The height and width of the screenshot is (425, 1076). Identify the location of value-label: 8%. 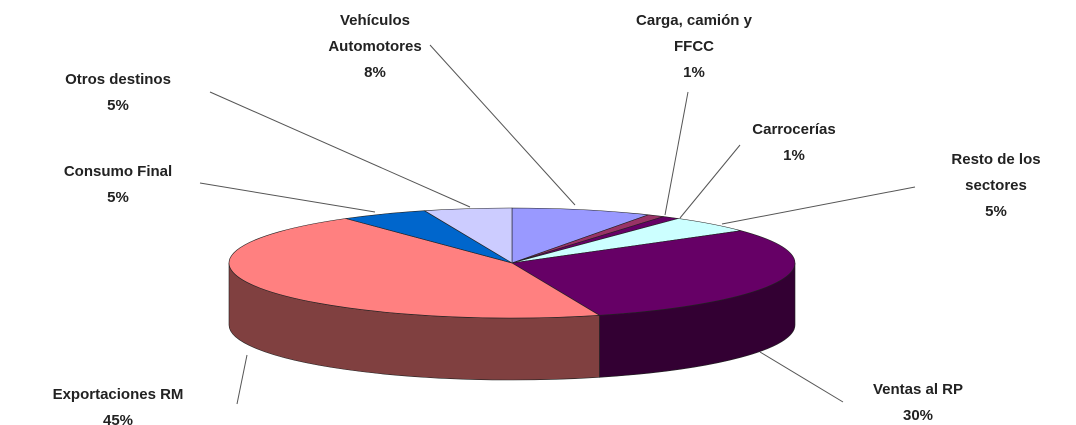
(375, 72).